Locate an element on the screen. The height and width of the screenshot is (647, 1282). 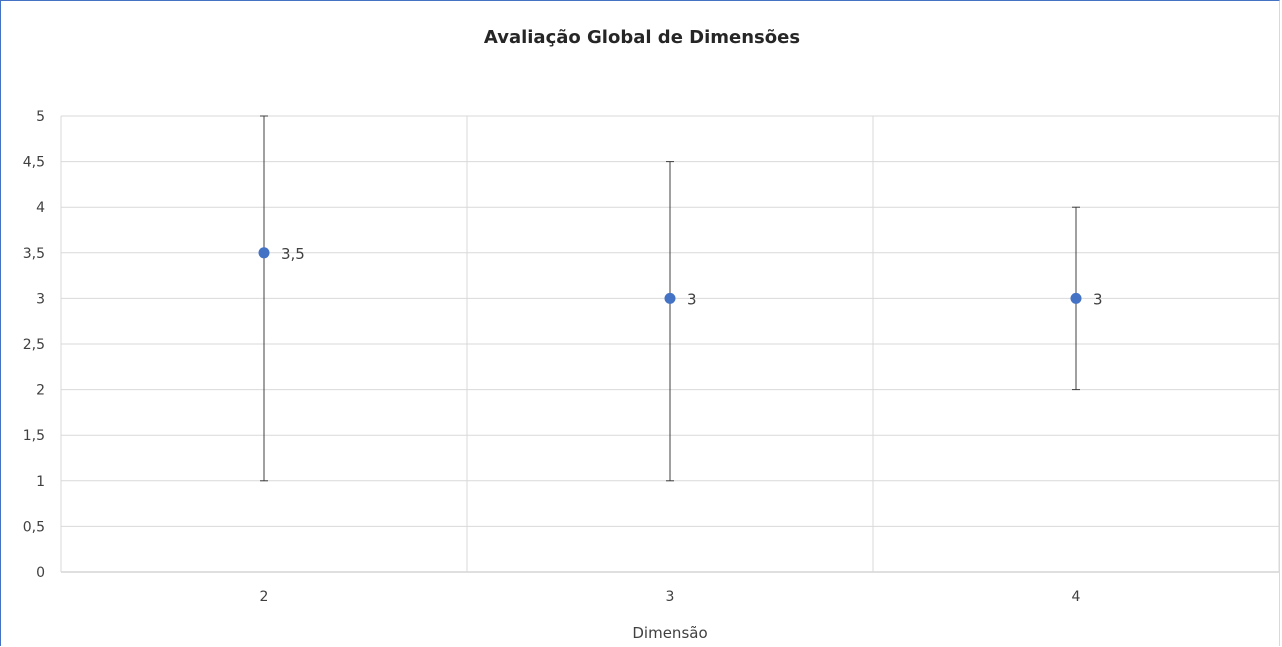
y-tick-label: 2,5 is located at coordinates (34, 345).